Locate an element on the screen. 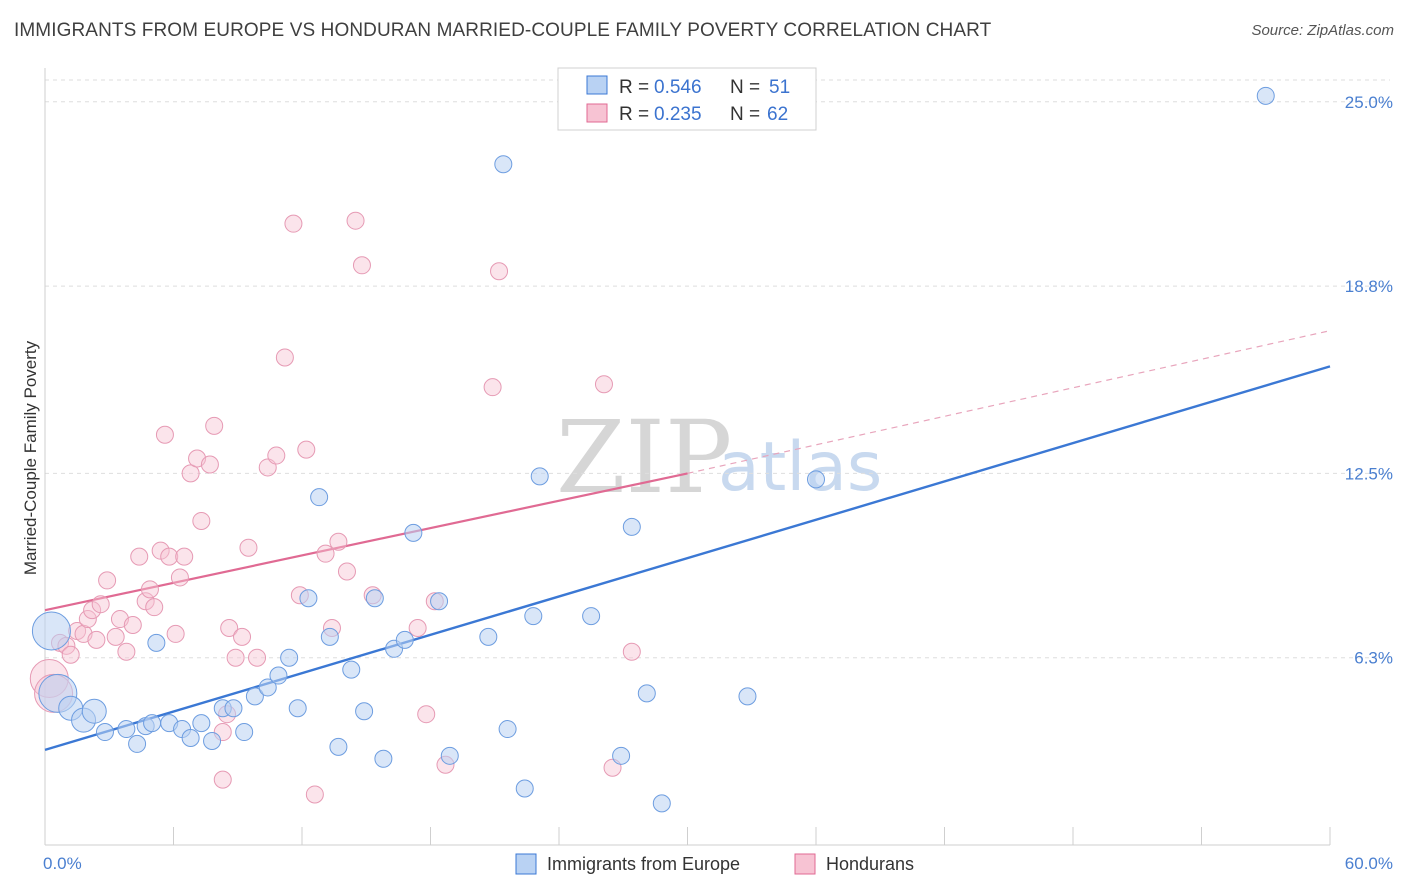 The image size is (1406, 892). legend-r-value-hondurans: 0.235 is located at coordinates (678, 114).